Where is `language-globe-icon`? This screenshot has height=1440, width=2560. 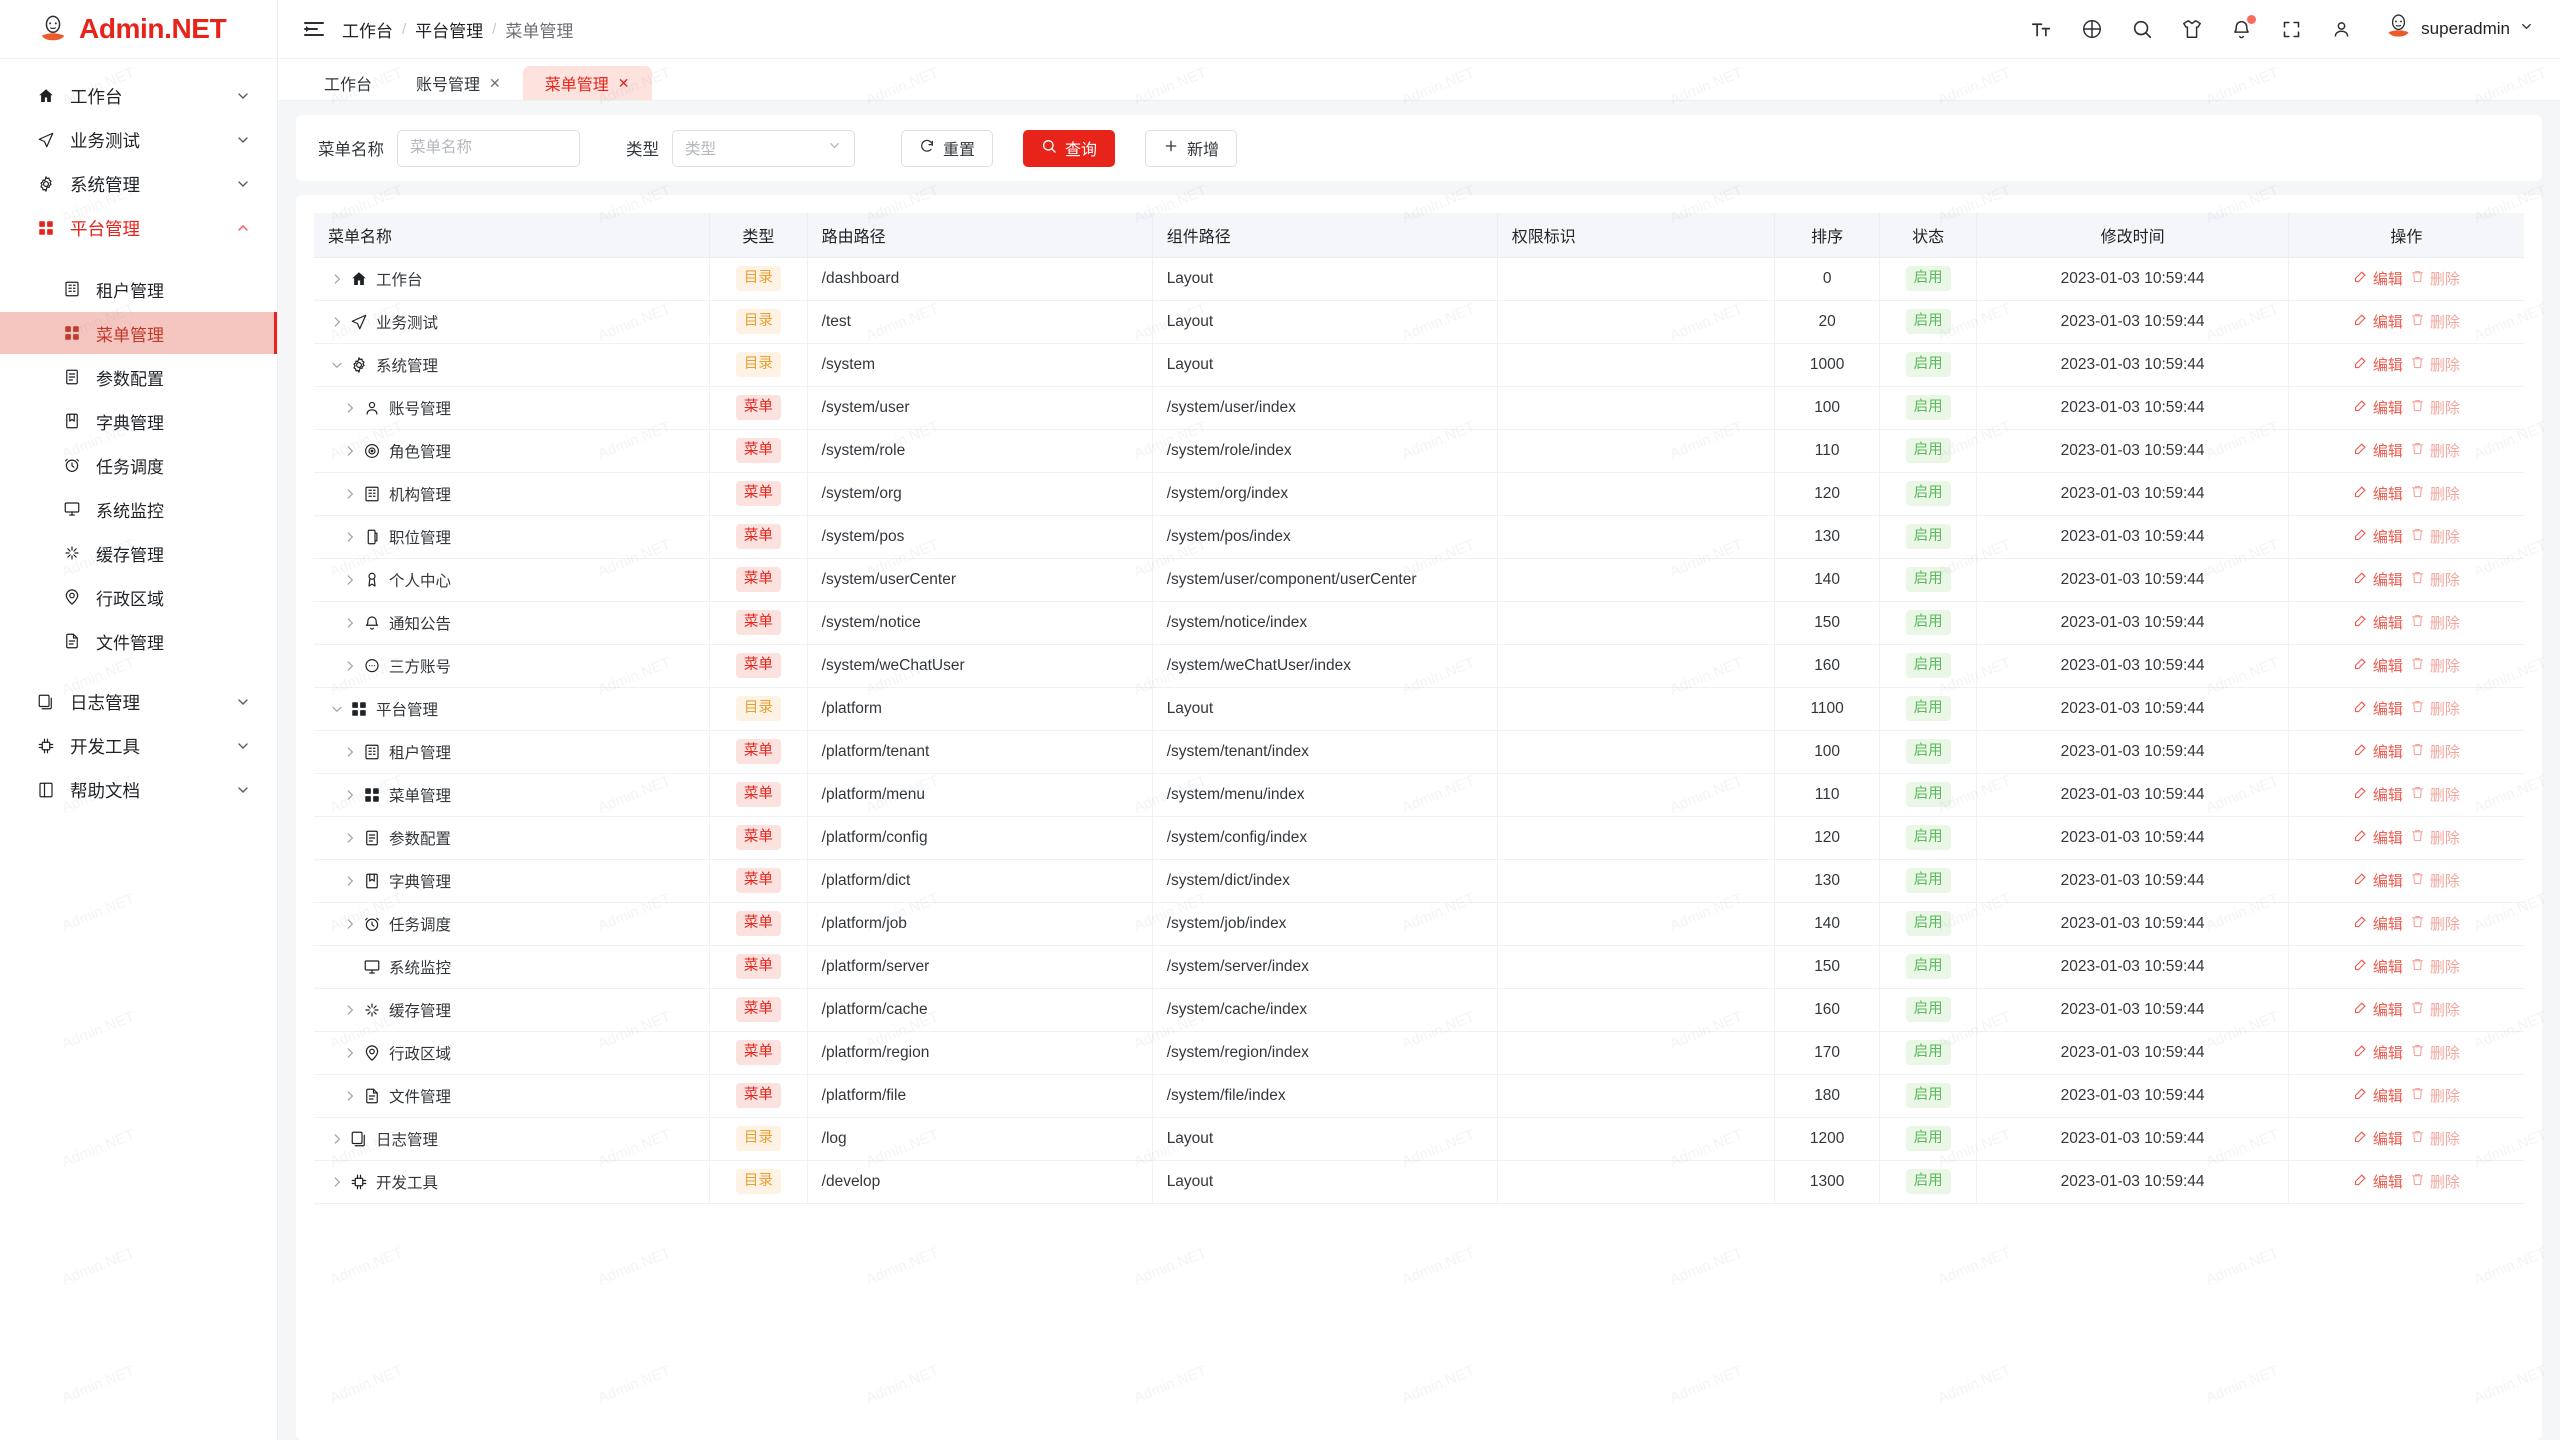 language-globe-icon is located at coordinates (2091, 29).